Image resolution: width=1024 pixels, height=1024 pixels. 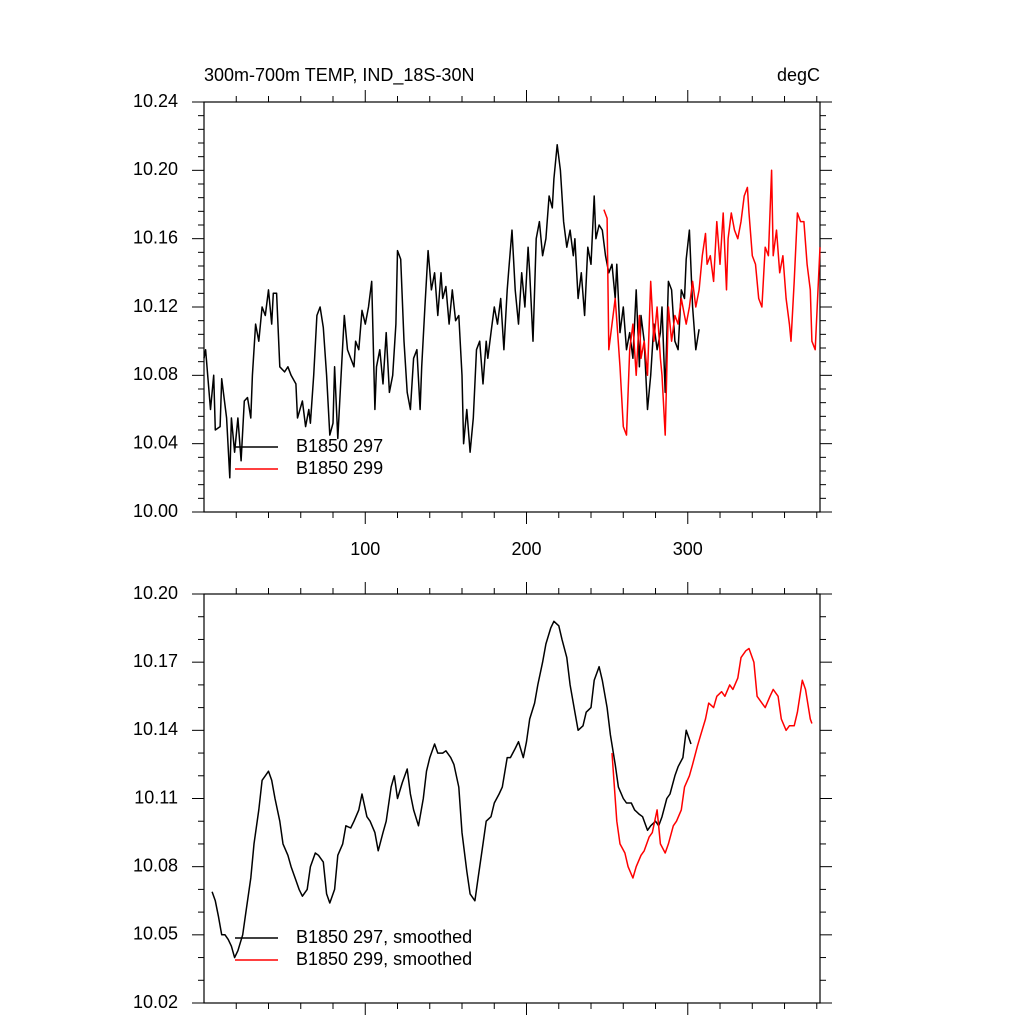 I want to click on legend-label: B1850 297, smoothed, so click(x=384, y=937).